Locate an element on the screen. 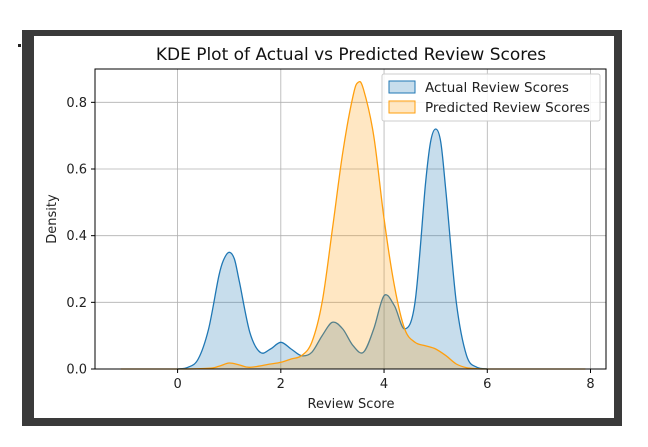  y-tick-label: 0.6 is located at coordinates (76, 170).